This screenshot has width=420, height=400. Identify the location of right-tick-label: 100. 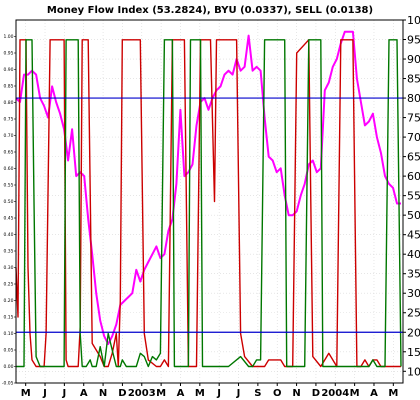
(413, 20).